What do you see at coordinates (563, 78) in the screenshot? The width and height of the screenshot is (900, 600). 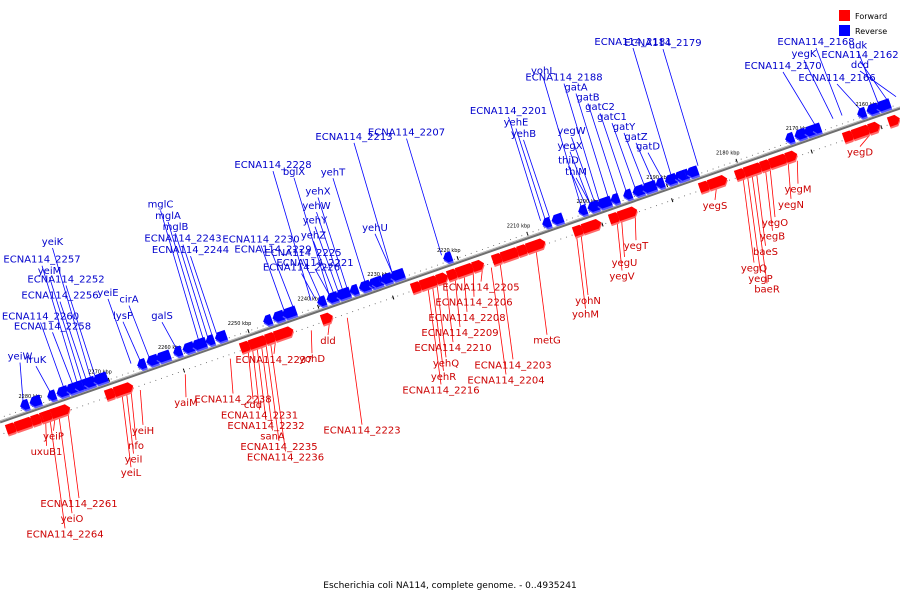 I see `reverse-gene-label: ECNA114_2188` at bounding box center [563, 78].